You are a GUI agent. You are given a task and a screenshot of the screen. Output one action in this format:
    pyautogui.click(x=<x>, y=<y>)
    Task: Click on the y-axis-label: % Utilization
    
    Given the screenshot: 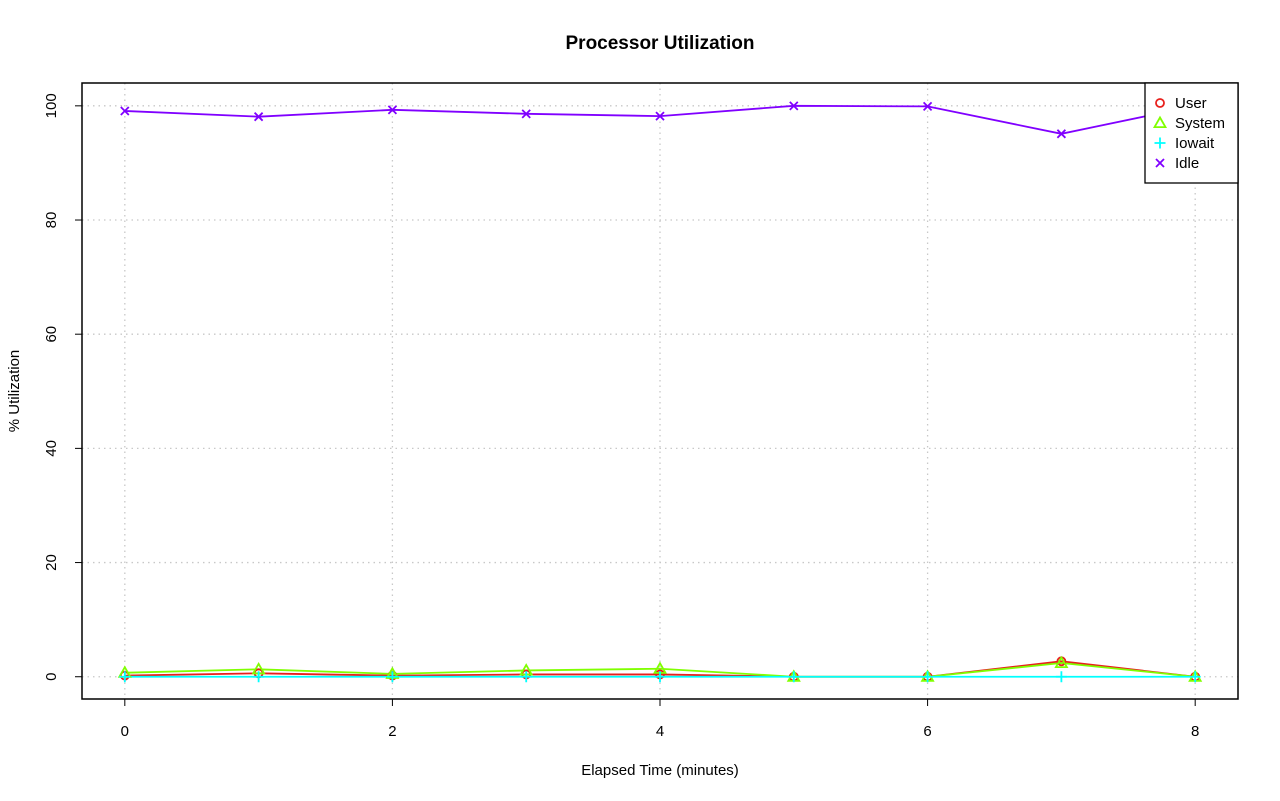 What is the action you would take?
    pyautogui.click(x=14, y=391)
    